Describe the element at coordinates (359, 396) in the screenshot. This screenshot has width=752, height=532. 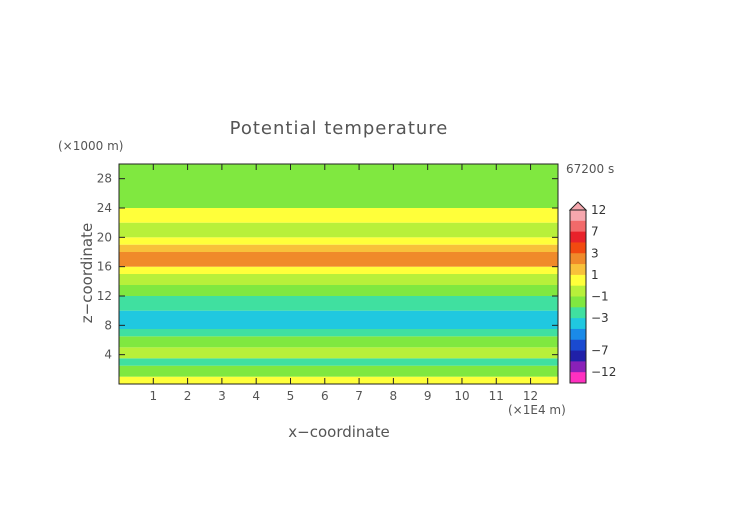
I see `x-tick-label: 7` at that location.